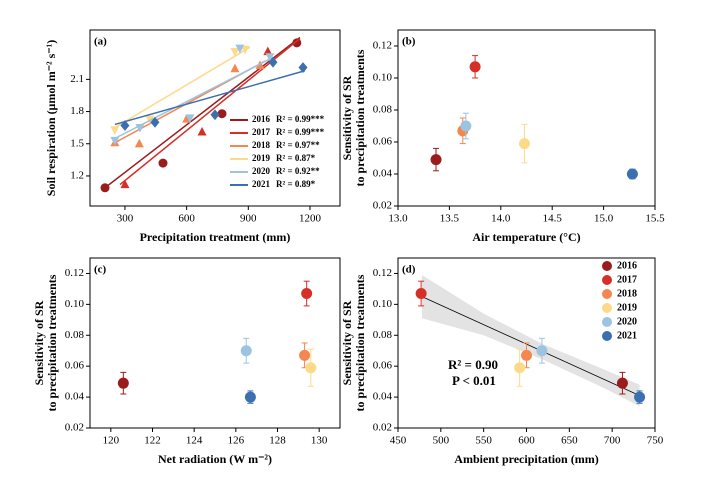 The image size is (701, 488). I want to click on x-tick-label: 120, so click(111, 441).